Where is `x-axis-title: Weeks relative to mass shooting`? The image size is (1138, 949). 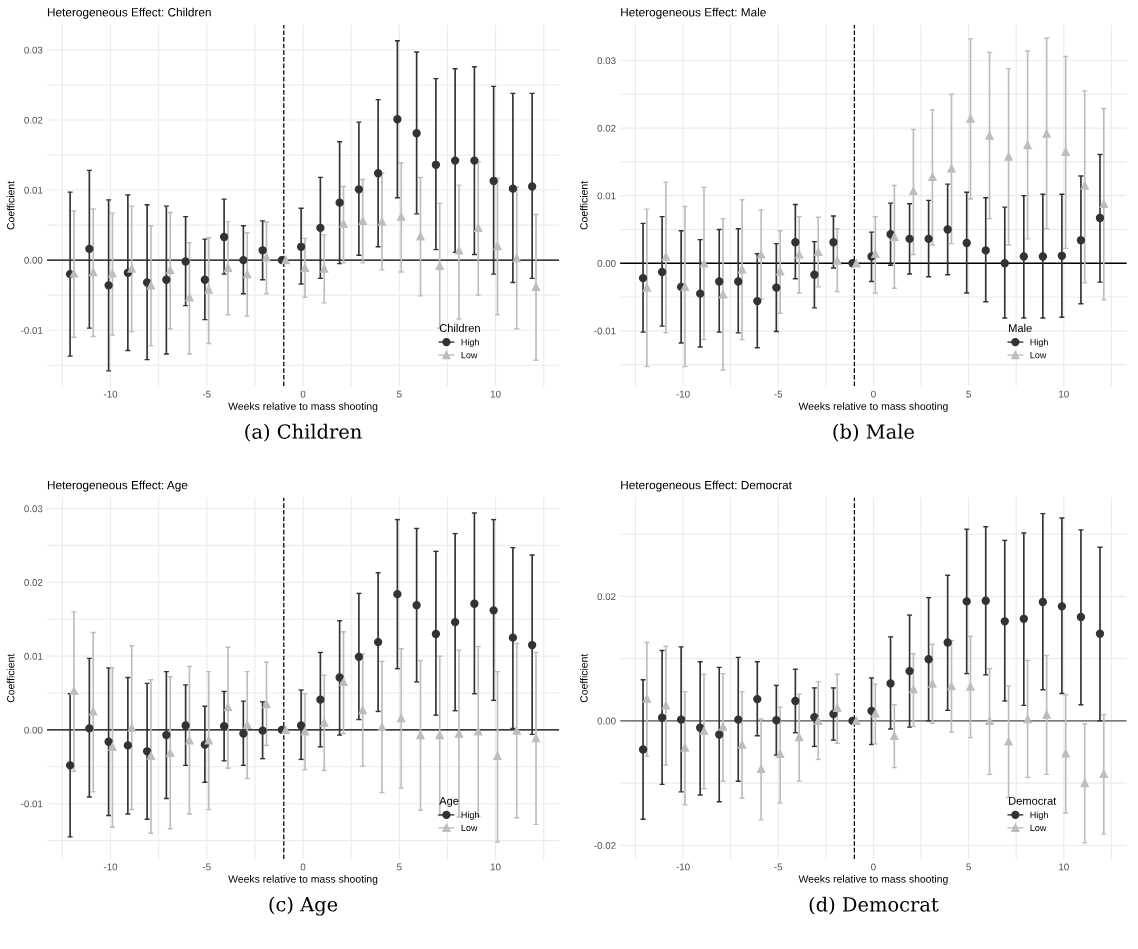 x-axis-title: Weeks relative to mass shooting is located at coordinates (303, 880).